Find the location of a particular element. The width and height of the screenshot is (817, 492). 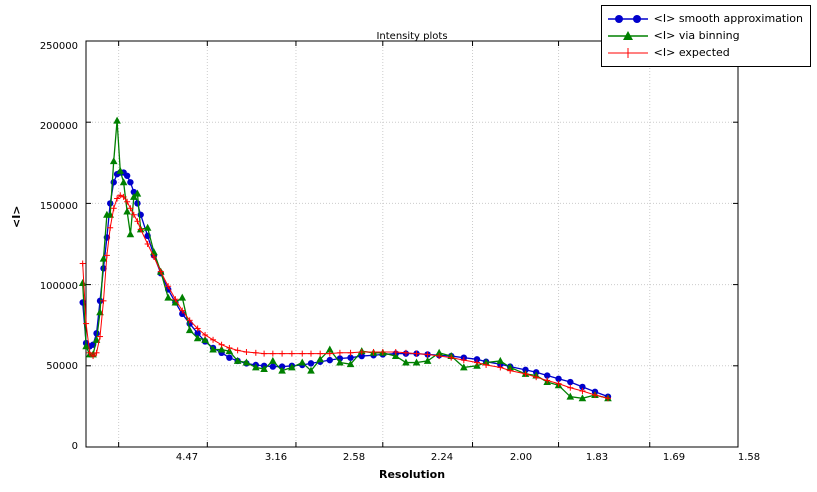

x-tick-label: 1.69 is located at coordinates (674, 457).